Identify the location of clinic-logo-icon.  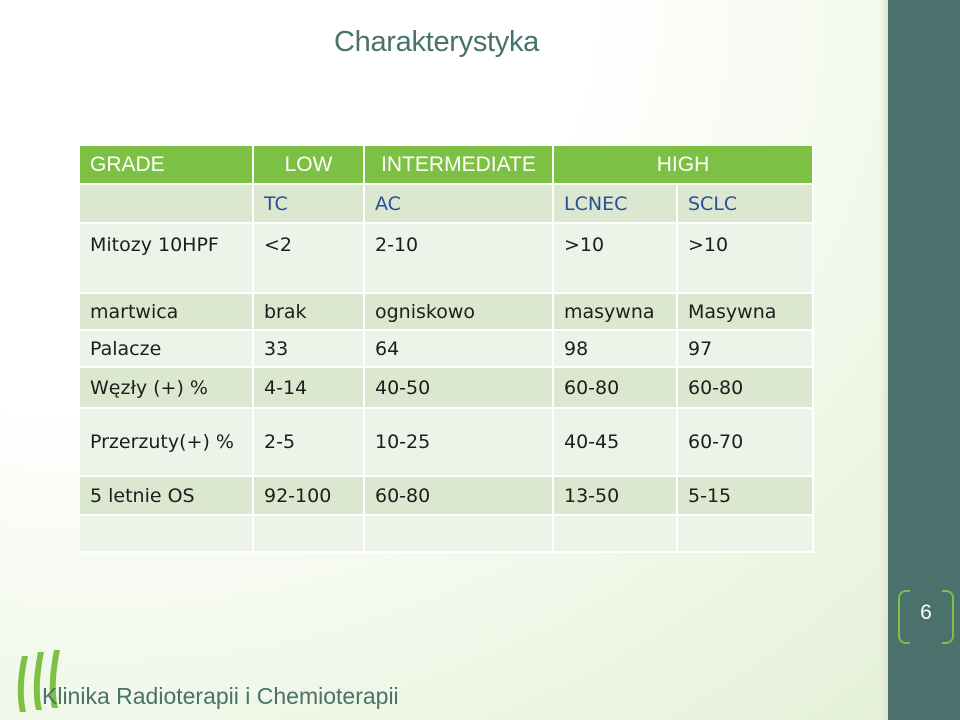
(38, 681).